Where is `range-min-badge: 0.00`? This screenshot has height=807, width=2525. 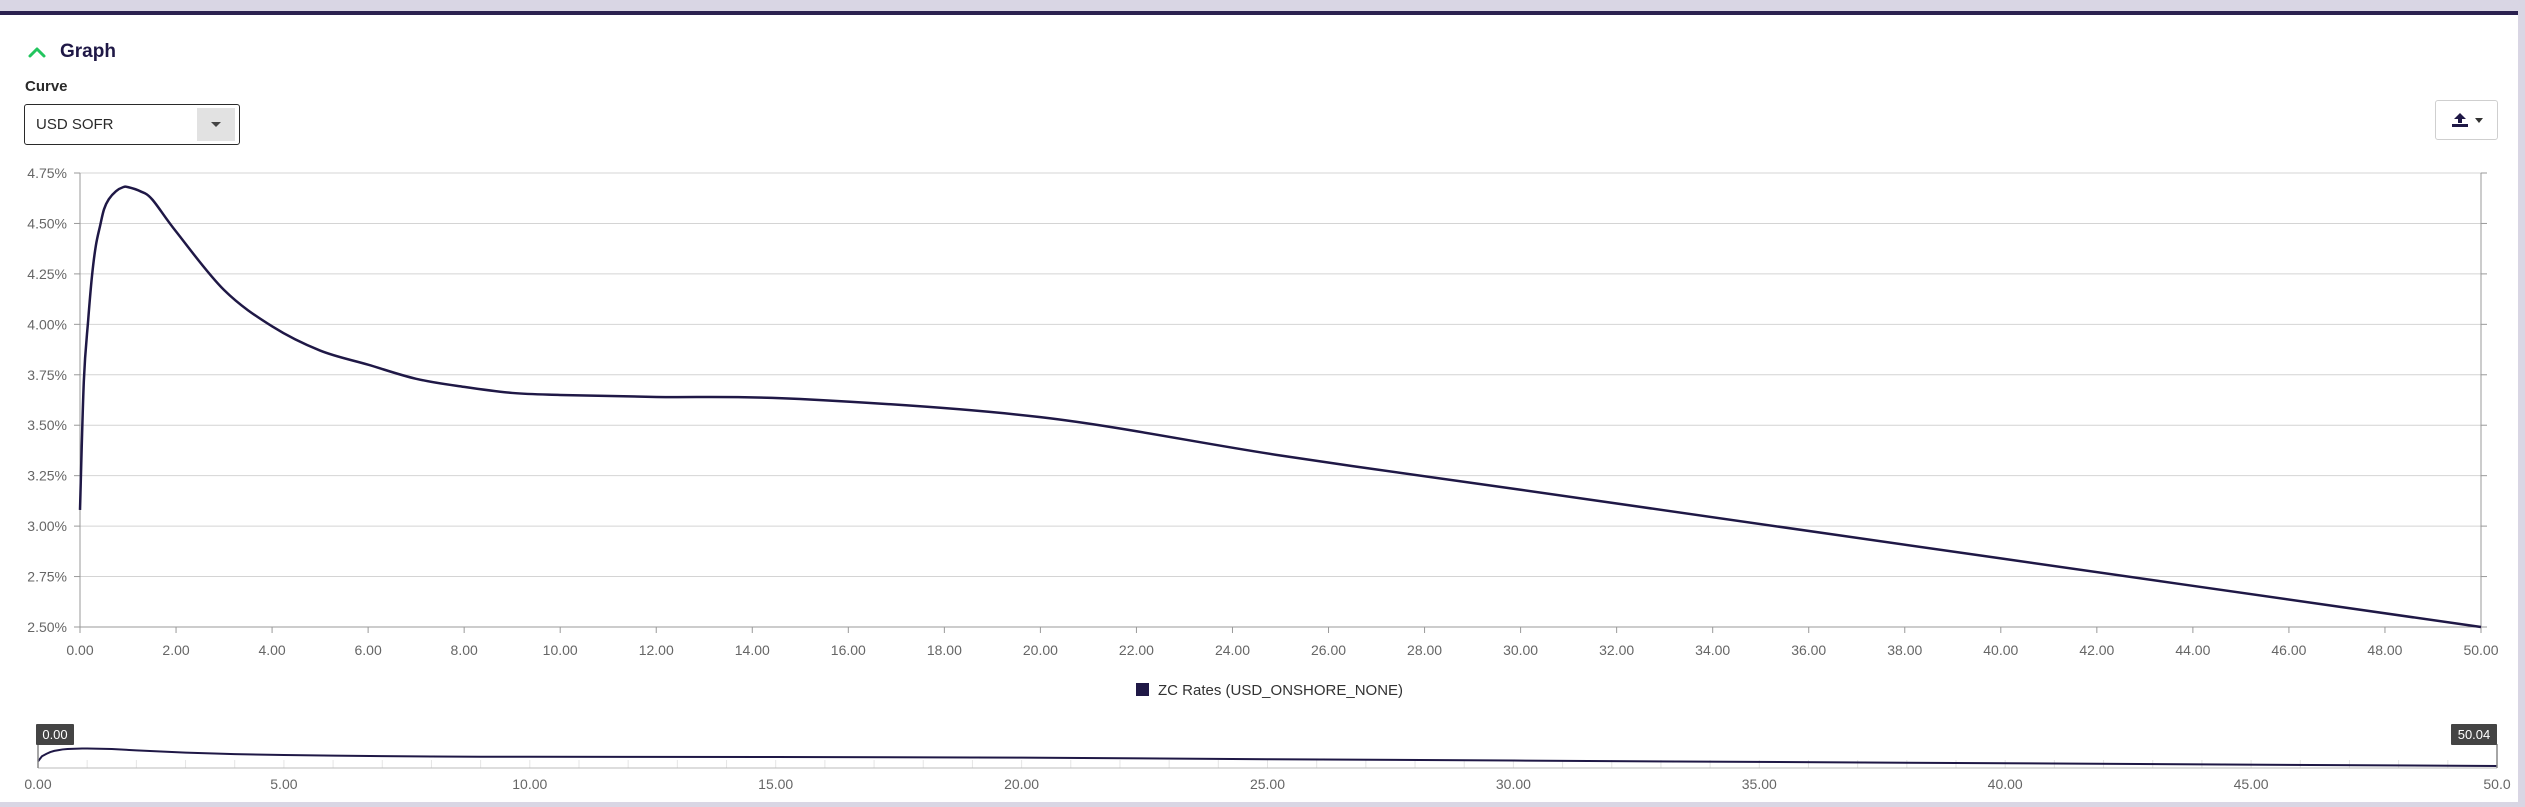 range-min-badge: 0.00 is located at coordinates (55, 734).